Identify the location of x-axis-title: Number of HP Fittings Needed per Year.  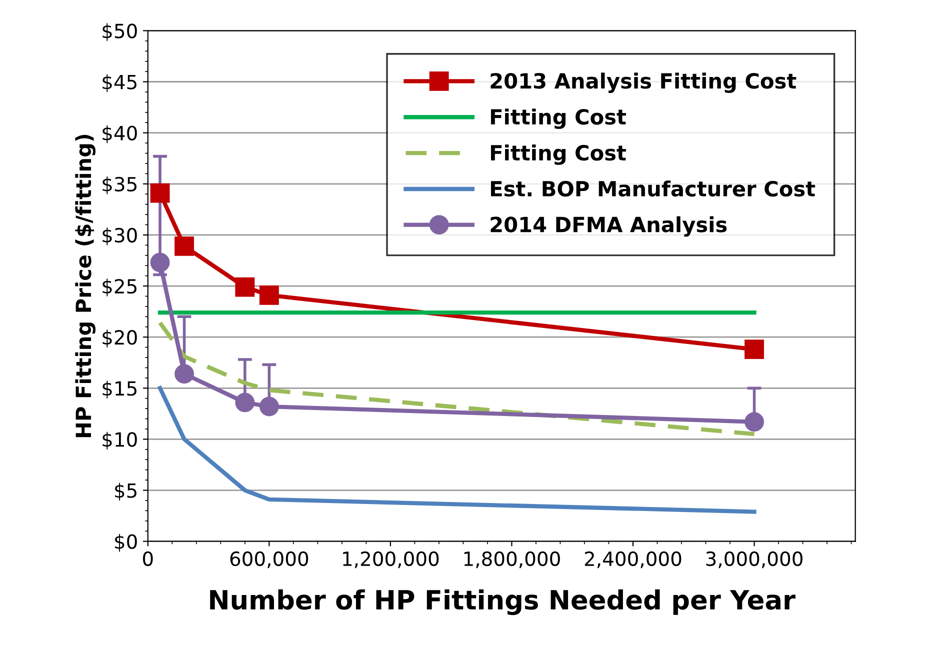
(503, 602).